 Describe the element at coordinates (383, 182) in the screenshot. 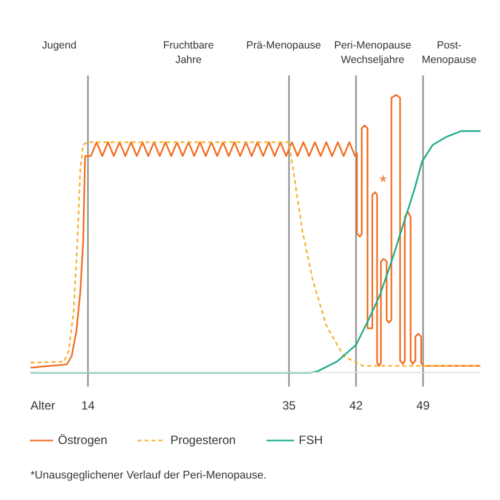

I see `annotation: *` at that location.